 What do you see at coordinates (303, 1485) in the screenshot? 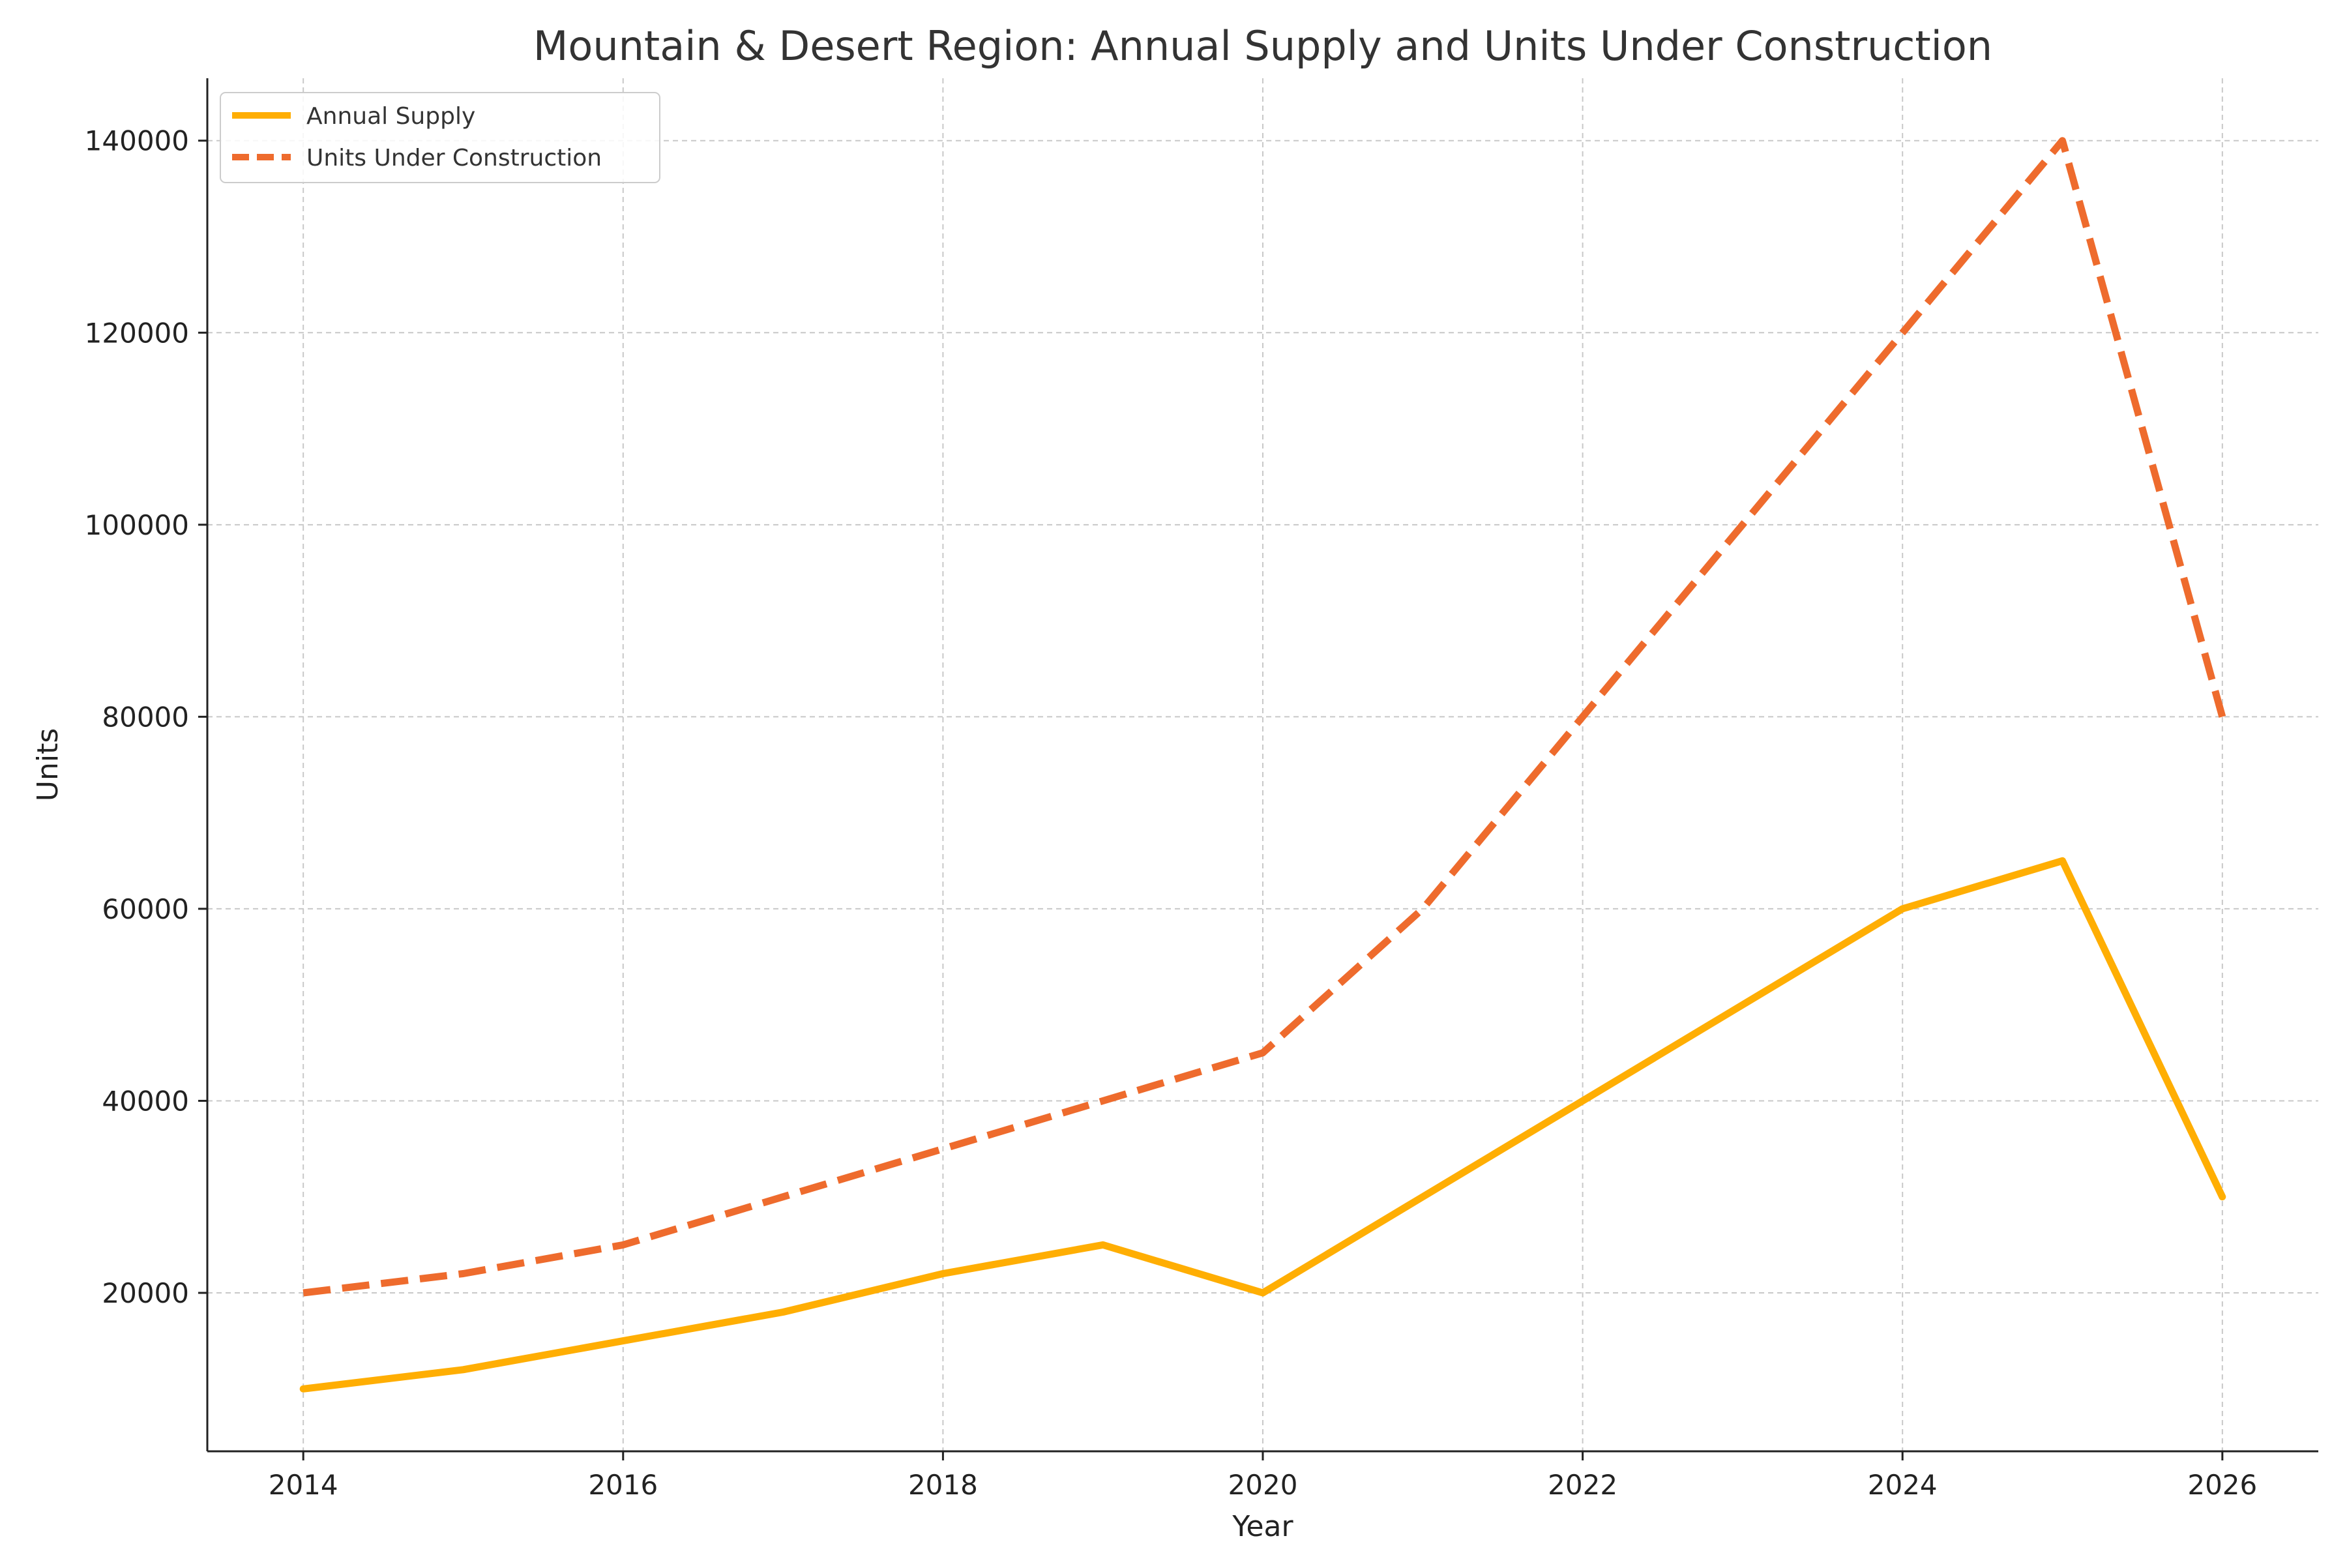
I see `x-tick-label: 2014` at bounding box center [303, 1485].